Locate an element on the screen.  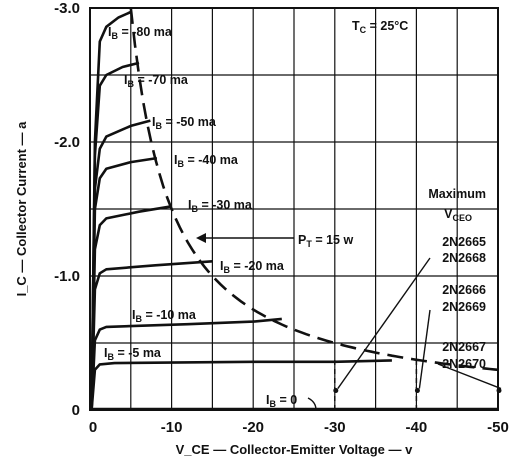
ib-curve-label: IB = -30 ma is located at coordinates (220, 206).